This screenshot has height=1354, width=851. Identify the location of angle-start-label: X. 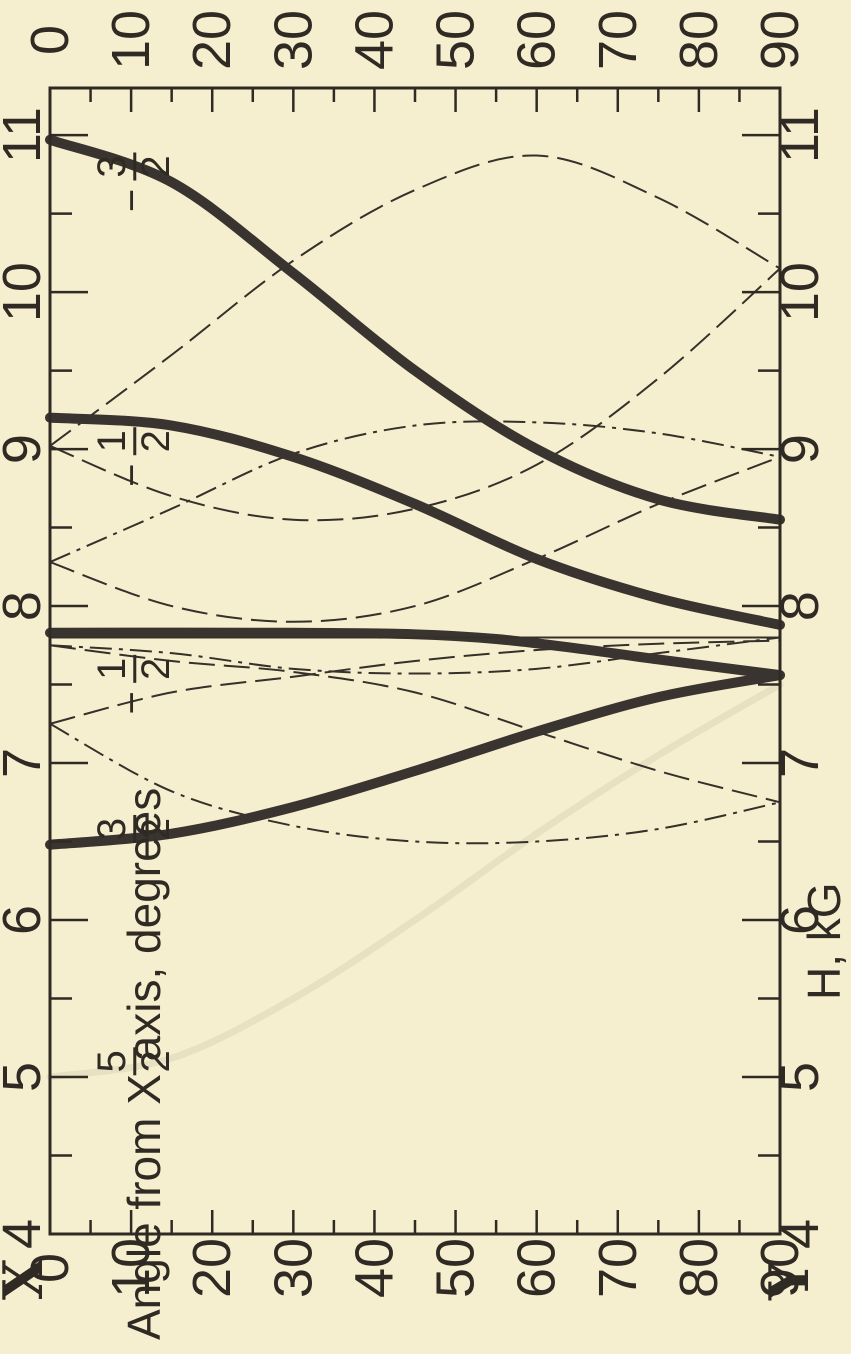
(27, 1279).